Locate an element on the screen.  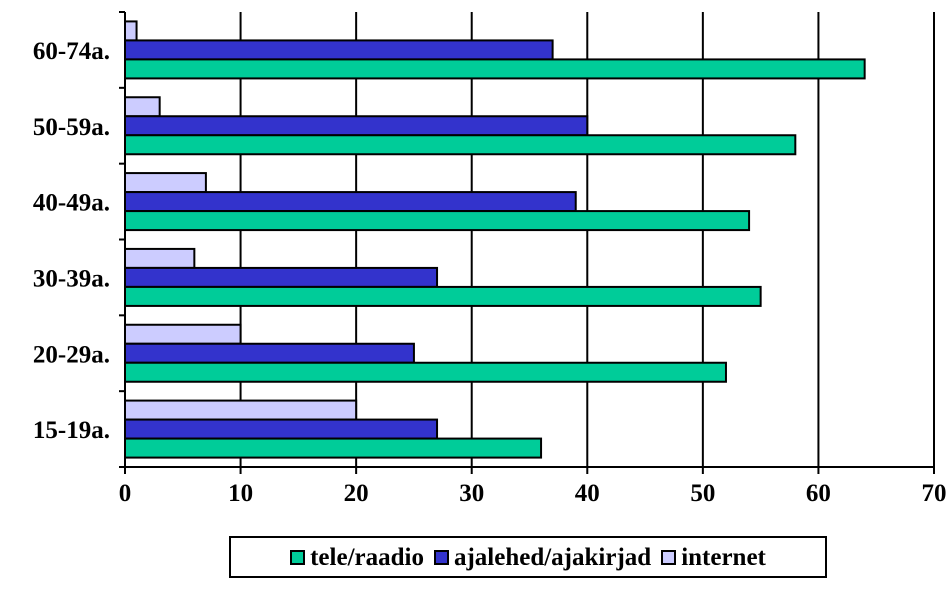
legend-item-tele-raadio: tele/raadio is located at coordinates (357, 557).